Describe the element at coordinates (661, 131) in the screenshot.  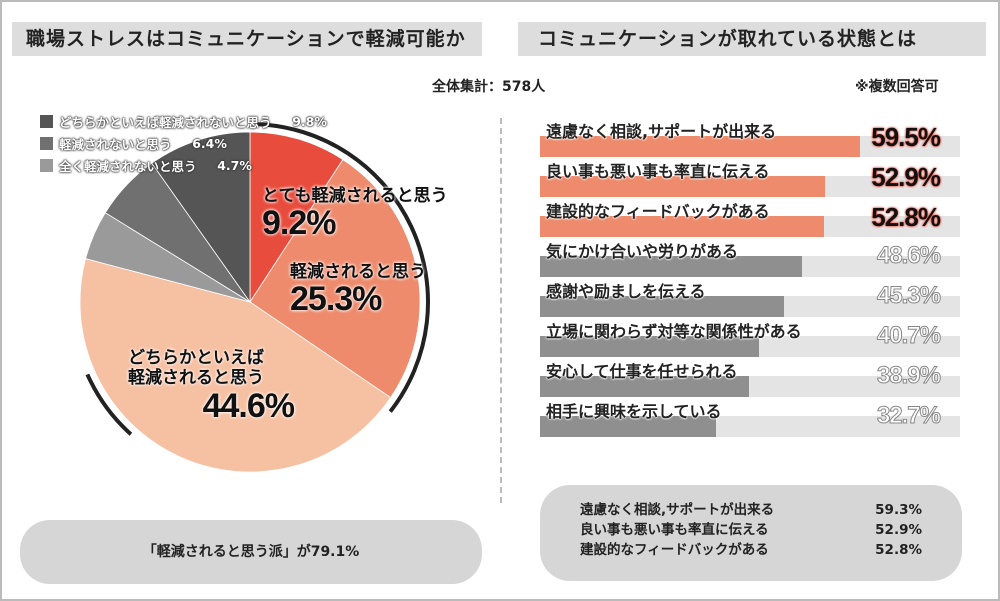
I see `bar-label: 遠慮なく相談,サポートが出来る` at that location.